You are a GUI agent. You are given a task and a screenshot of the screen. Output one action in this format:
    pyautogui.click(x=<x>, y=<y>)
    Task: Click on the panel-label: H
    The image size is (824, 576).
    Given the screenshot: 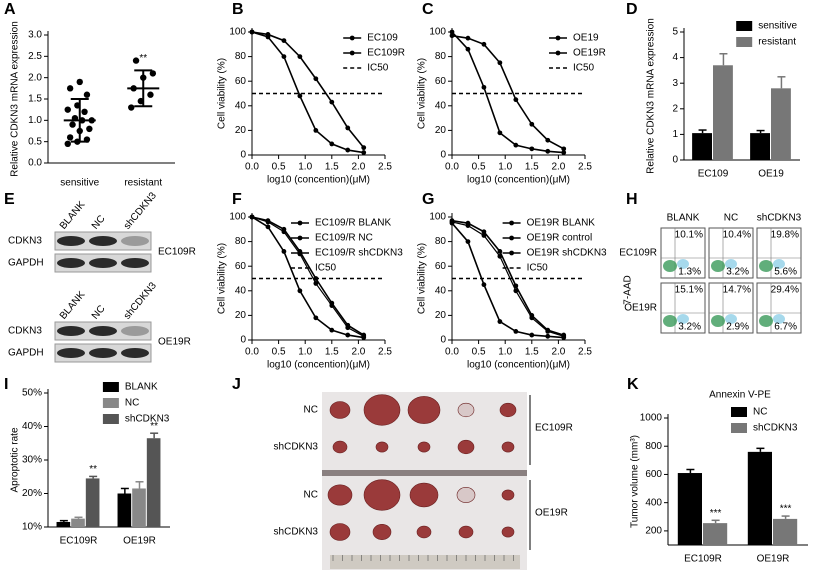 What is the action you would take?
    pyautogui.click(x=632, y=199)
    